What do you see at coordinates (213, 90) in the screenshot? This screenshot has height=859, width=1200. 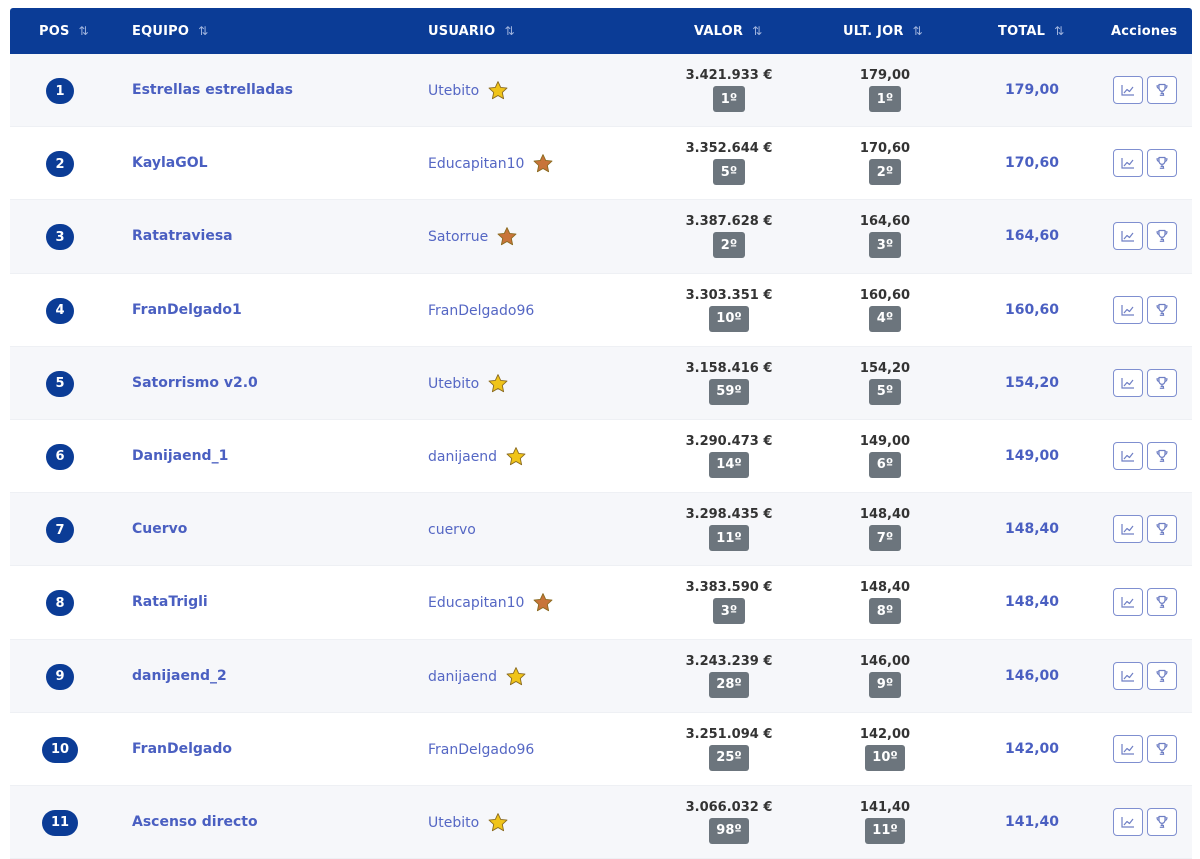 I see `team-name-link: Estrellas estrelladas` at bounding box center [213, 90].